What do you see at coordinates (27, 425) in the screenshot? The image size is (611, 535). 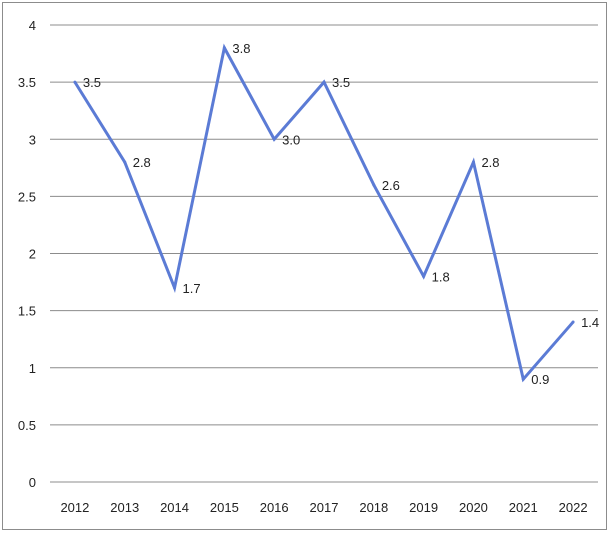 I see `y-tick-label: 0.5` at bounding box center [27, 425].